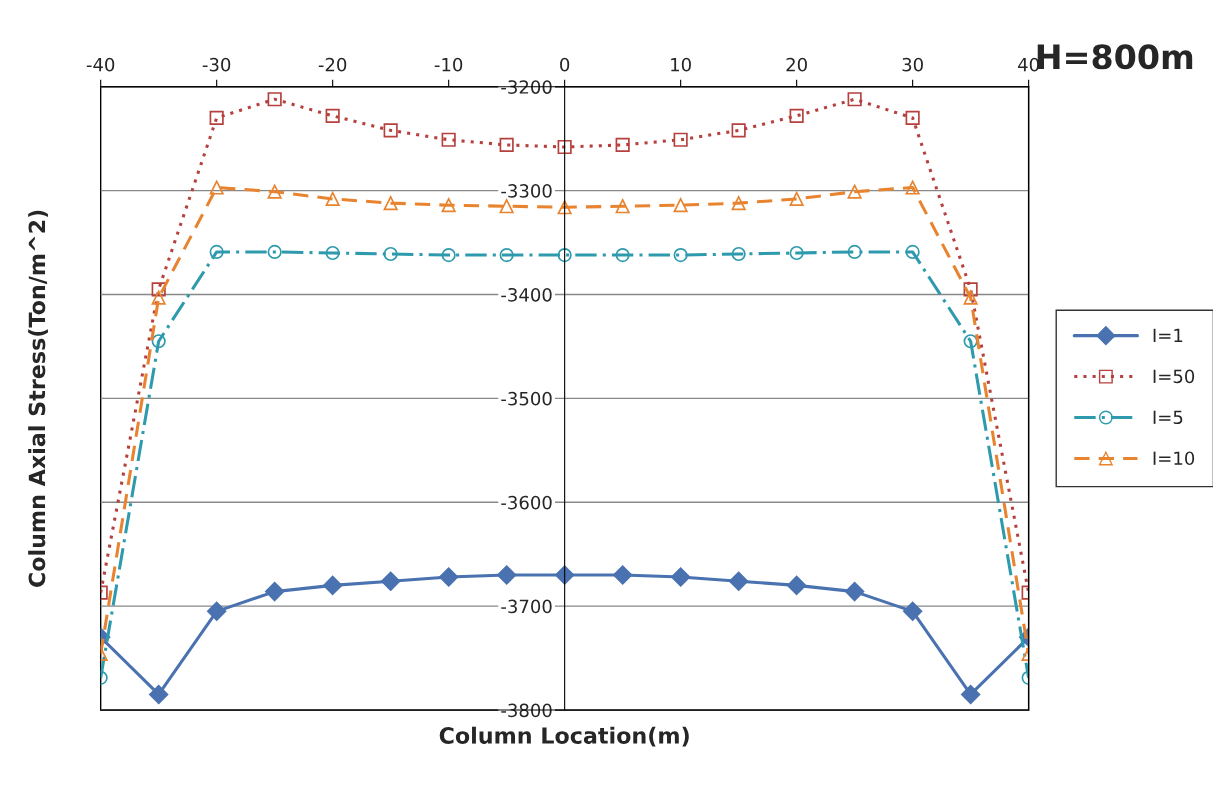 The width and height of the screenshot is (1213, 796). I want to click on y-tick-label: -3600, so click(526, 502).